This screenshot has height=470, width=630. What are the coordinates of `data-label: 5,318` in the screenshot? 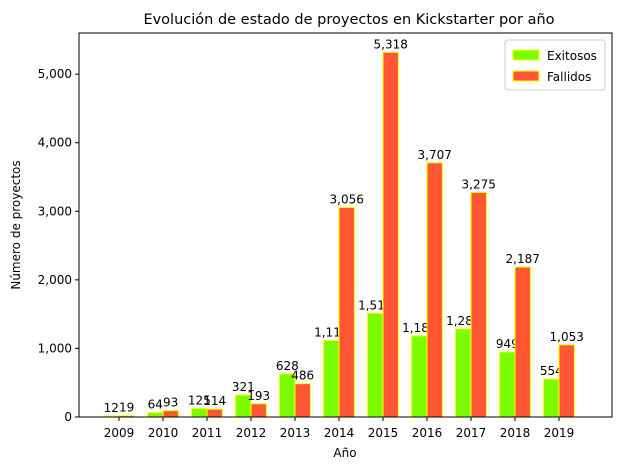 It's located at (391, 44).